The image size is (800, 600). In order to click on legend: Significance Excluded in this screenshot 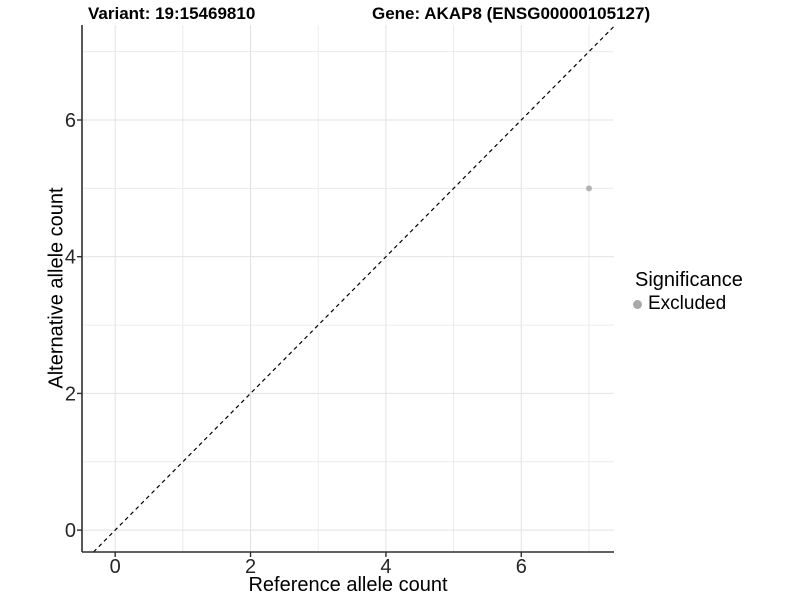, I will do `click(686, 292)`.